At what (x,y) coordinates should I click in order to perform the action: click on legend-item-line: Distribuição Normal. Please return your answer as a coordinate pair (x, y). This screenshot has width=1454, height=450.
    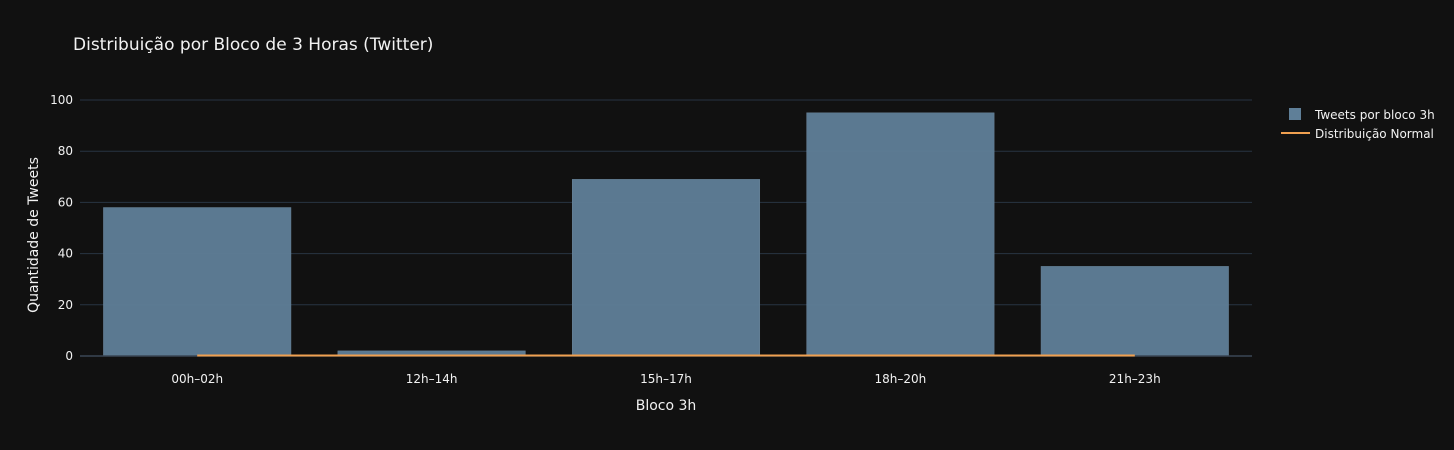
    Looking at the image, I should click on (1357, 134).